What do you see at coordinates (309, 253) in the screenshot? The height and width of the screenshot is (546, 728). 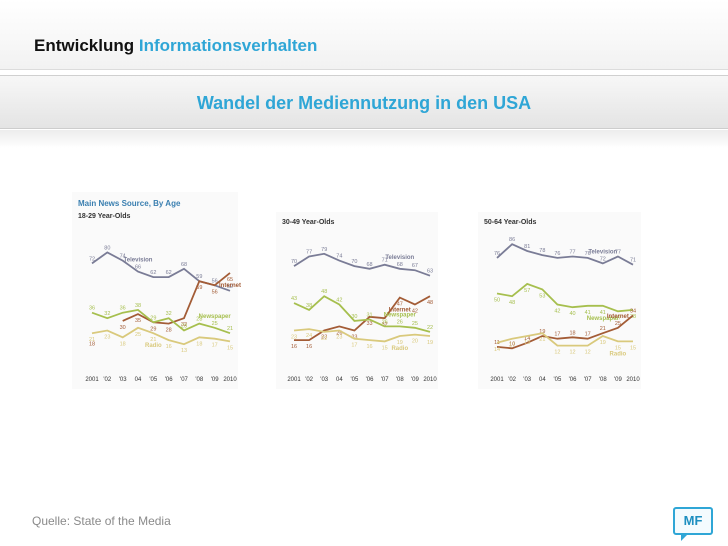 I see `data-label: 77` at bounding box center [309, 253].